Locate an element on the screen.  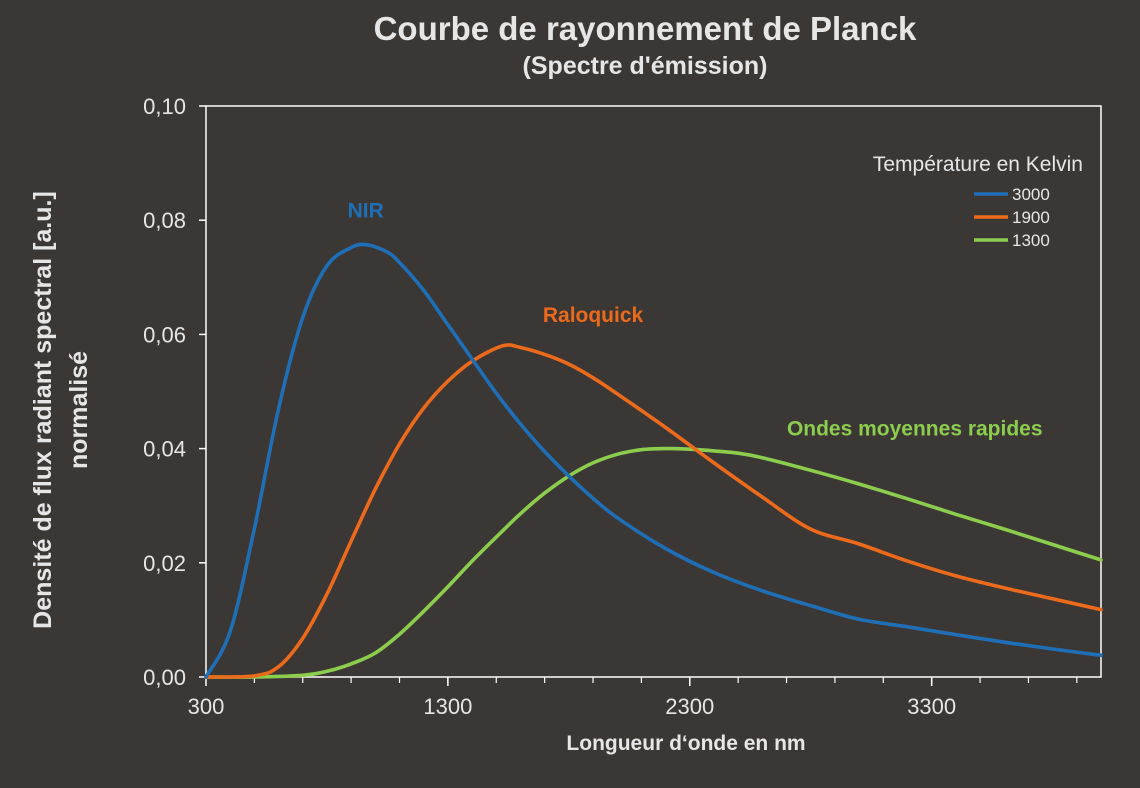
x-tick-label: 1300 is located at coordinates (447, 706).